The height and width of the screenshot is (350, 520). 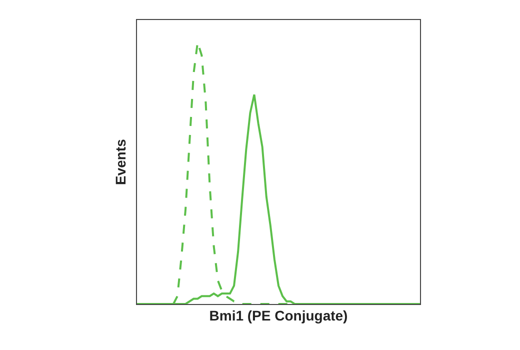 What do you see at coordinates (120, 161) in the screenshot?
I see `y-axis-title: Events` at bounding box center [120, 161].